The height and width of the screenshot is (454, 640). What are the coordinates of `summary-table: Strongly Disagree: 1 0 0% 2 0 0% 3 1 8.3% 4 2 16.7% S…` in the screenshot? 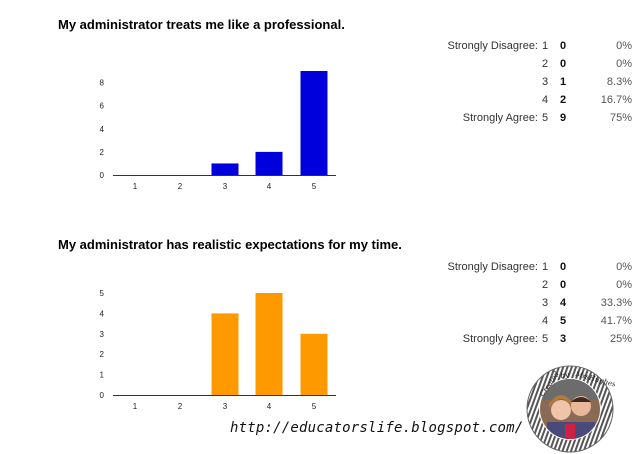 It's located at (526, 82).